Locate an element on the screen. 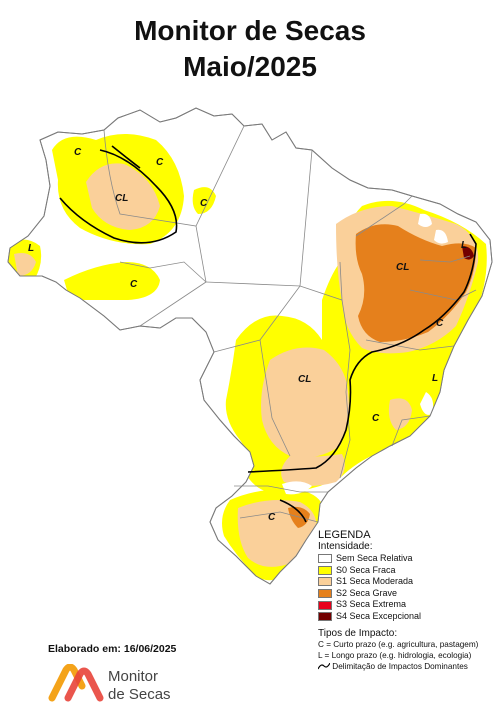  delimitation-line-icon is located at coordinates (324, 666).